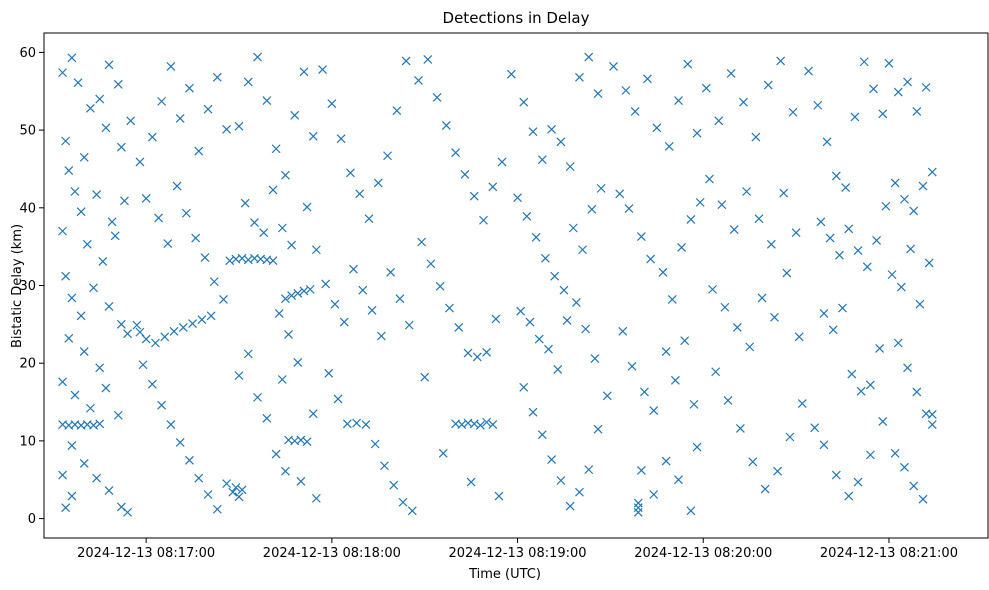 The width and height of the screenshot is (989, 590). What do you see at coordinates (31, 286) in the screenshot?
I see `y-axis: 0 10 20 30 40 50 60` at bounding box center [31, 286].